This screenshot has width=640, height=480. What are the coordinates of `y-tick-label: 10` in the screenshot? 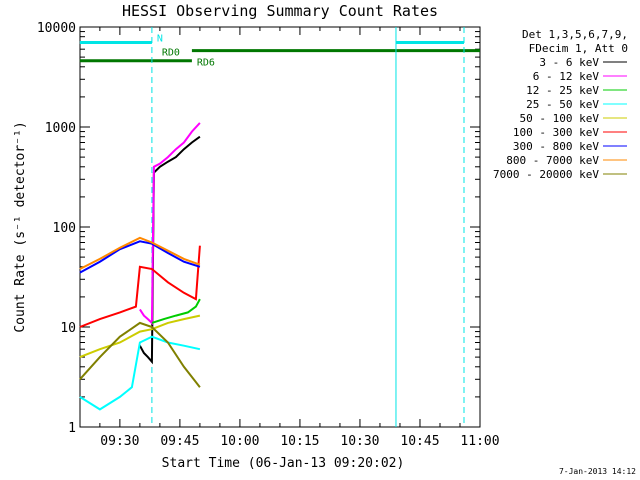 It's located at (68, 328).